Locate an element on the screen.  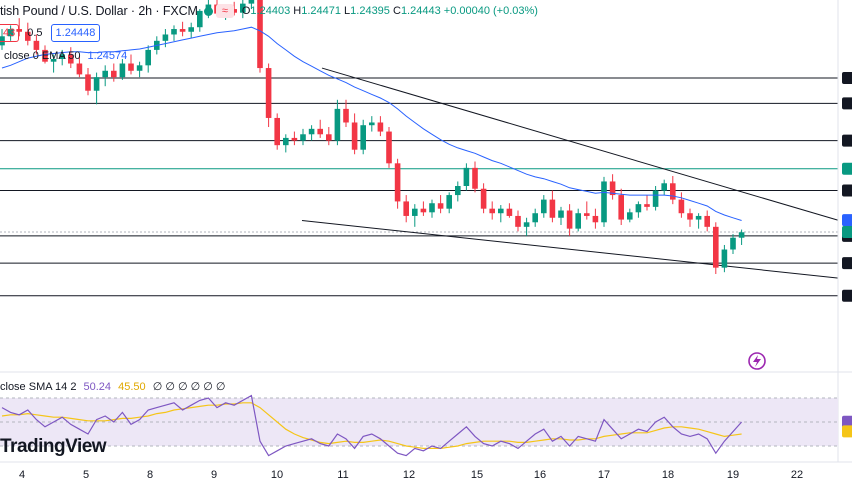
change-value: +0.00040 (+0.03%) is located at coordinates (490, 11).